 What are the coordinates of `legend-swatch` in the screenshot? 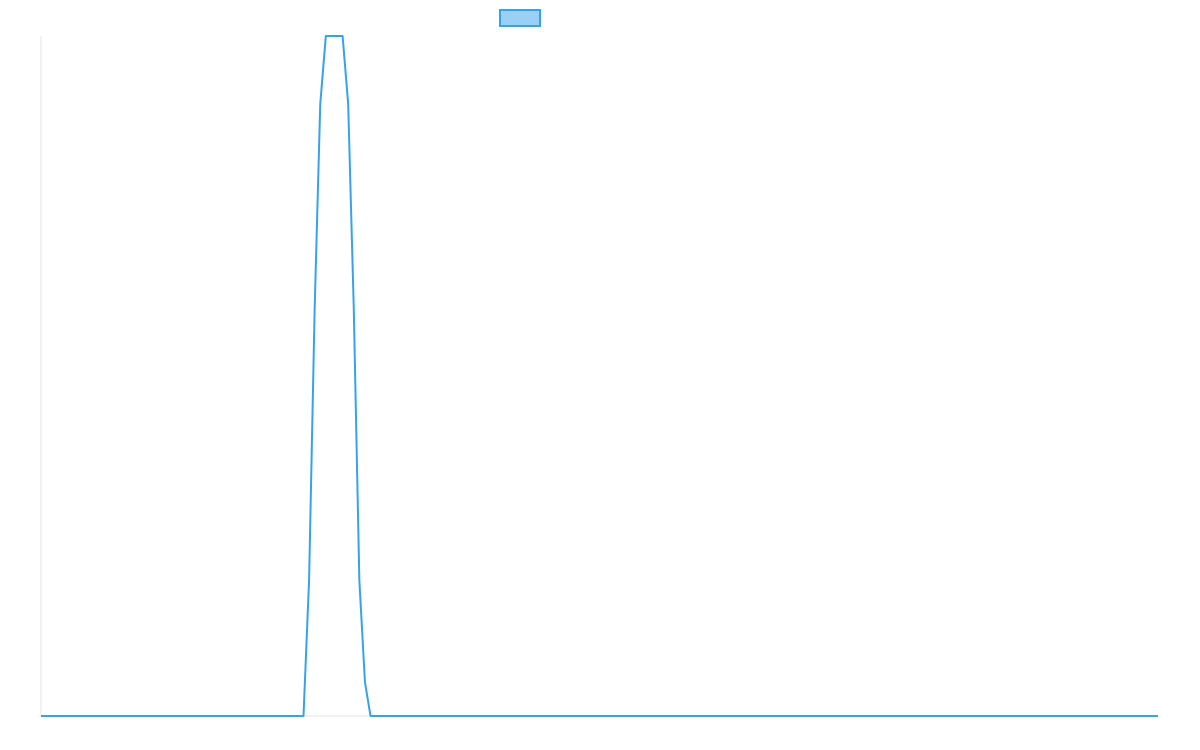 It's located at (520, 18).